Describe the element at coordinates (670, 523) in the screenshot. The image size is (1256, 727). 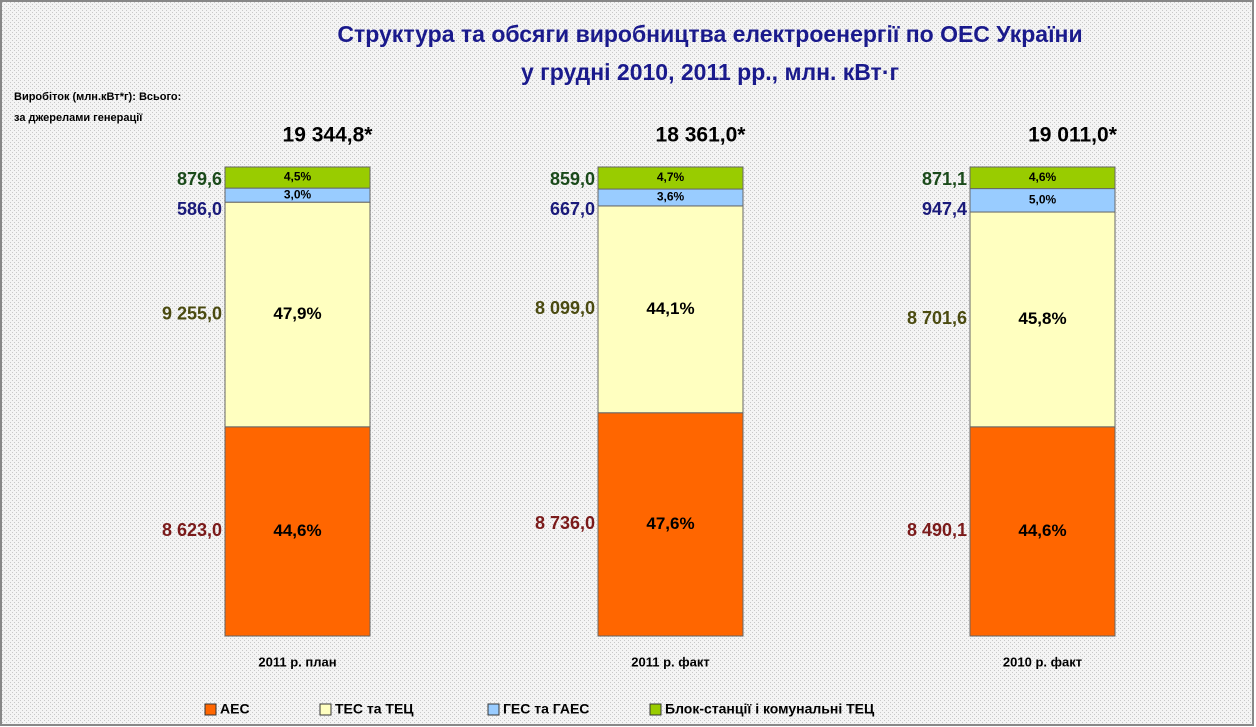
I see `value-label: 47,6%` at that location.